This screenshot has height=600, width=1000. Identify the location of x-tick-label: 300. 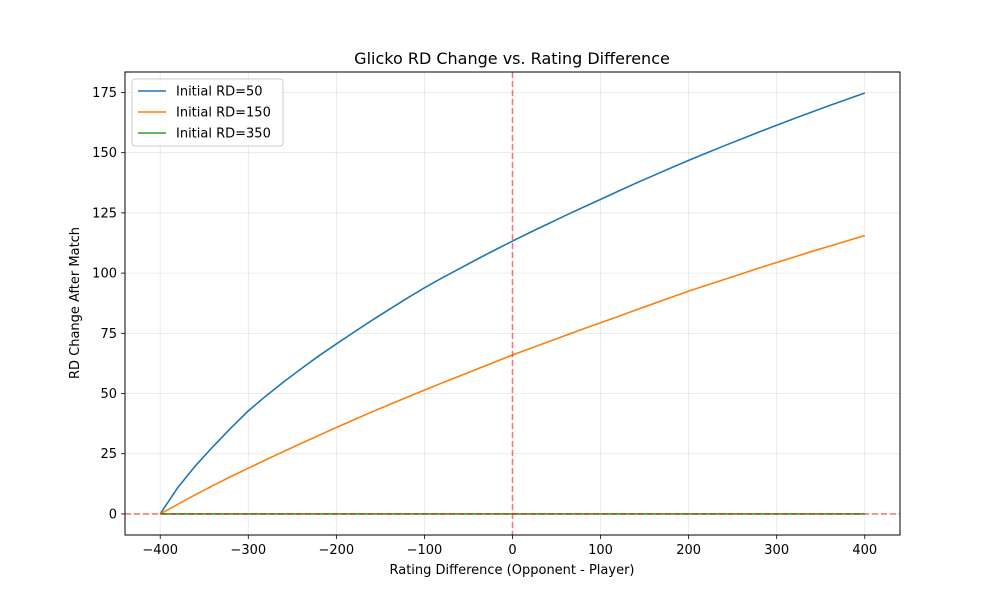
(776, 550).